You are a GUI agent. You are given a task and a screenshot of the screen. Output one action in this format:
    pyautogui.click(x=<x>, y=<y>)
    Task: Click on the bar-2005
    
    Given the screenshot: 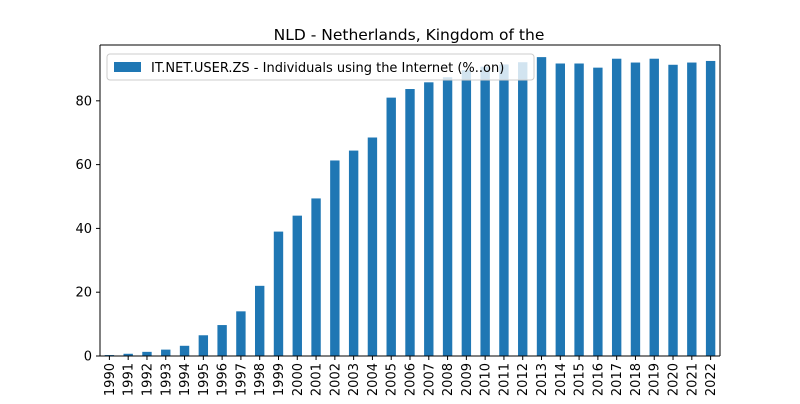 What is the action you would take?
    pyautogui.click(x=391, y=226)
    